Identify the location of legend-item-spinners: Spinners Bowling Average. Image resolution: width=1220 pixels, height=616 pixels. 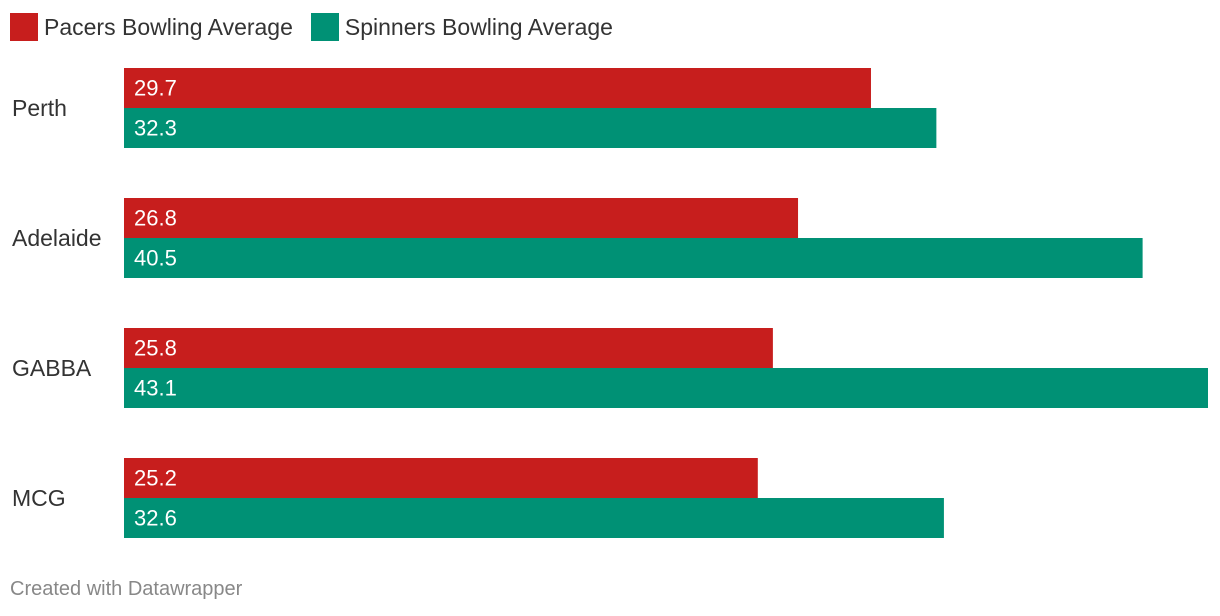
(461, 27).